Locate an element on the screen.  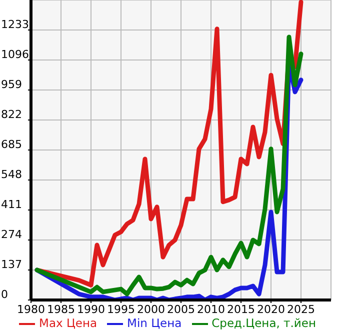
y-tick-label: 548 is located at coordinates (11, 174).